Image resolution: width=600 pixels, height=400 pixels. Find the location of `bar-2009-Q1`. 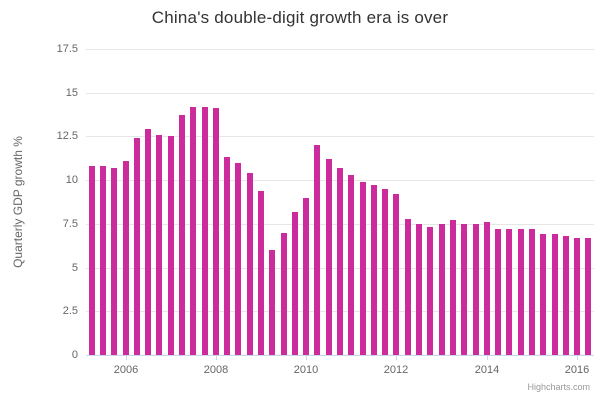

bar-2009-Q1 is located at coordinates (272, 302).